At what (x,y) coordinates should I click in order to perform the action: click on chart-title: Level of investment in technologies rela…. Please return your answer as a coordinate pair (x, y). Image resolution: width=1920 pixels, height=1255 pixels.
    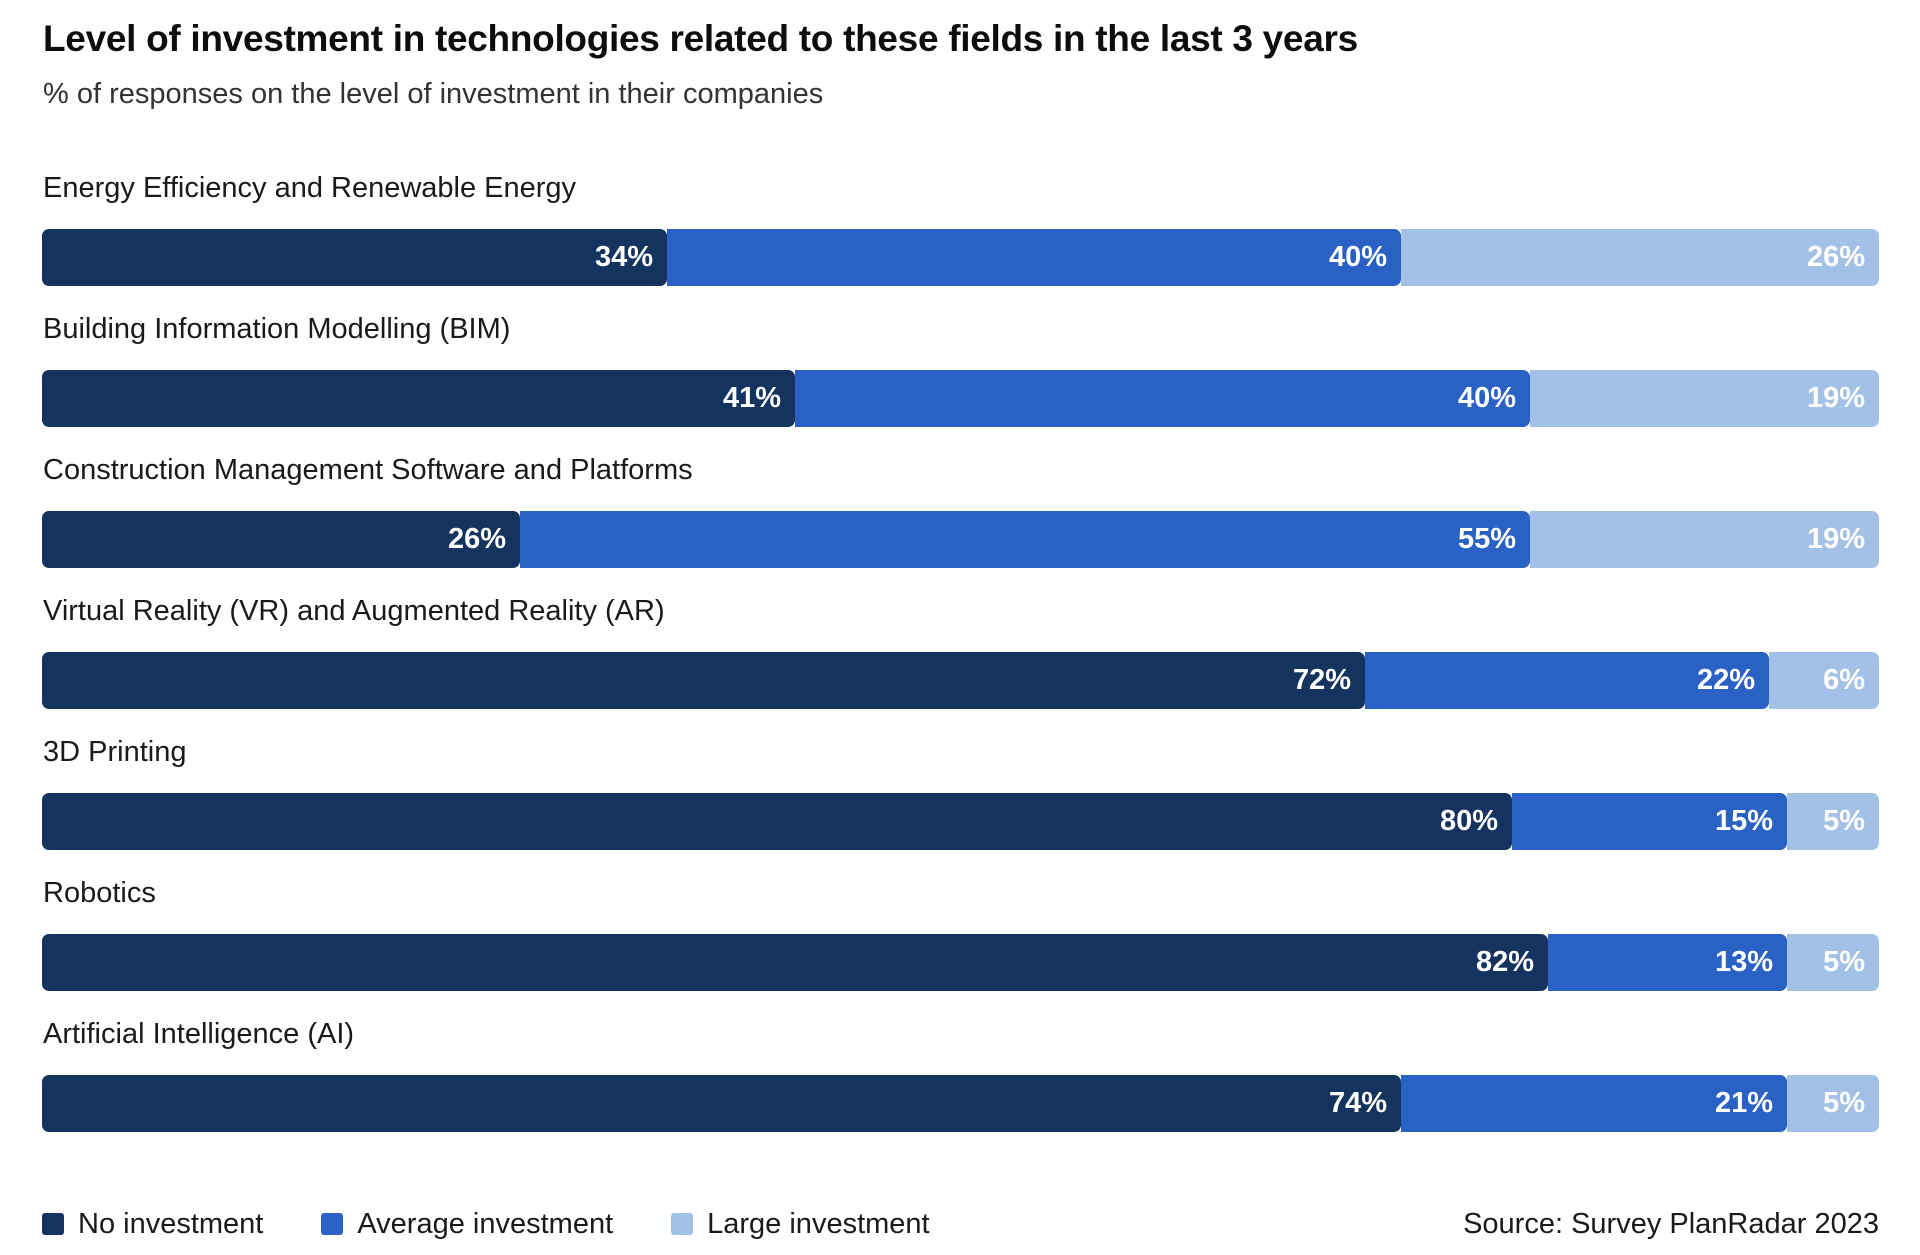
    Looking at the image, I should click on (700, 38).